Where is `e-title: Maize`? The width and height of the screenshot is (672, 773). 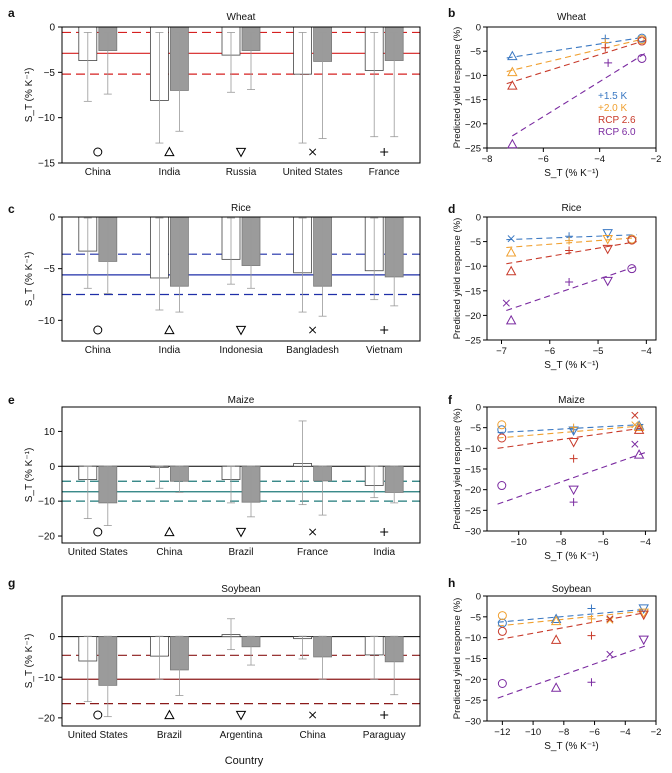 e-title: Maize is located at coordinates (241, 400).